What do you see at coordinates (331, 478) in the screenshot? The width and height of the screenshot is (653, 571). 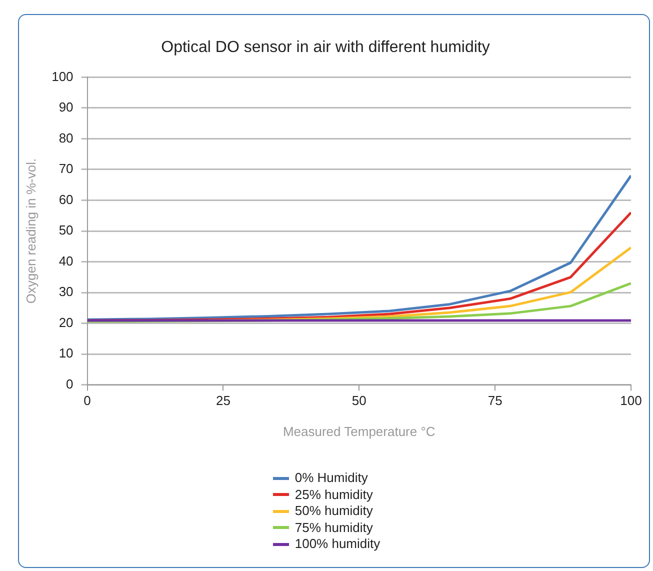 I see `legend-label: 0% Humidity` at bounding box center [331, 478].